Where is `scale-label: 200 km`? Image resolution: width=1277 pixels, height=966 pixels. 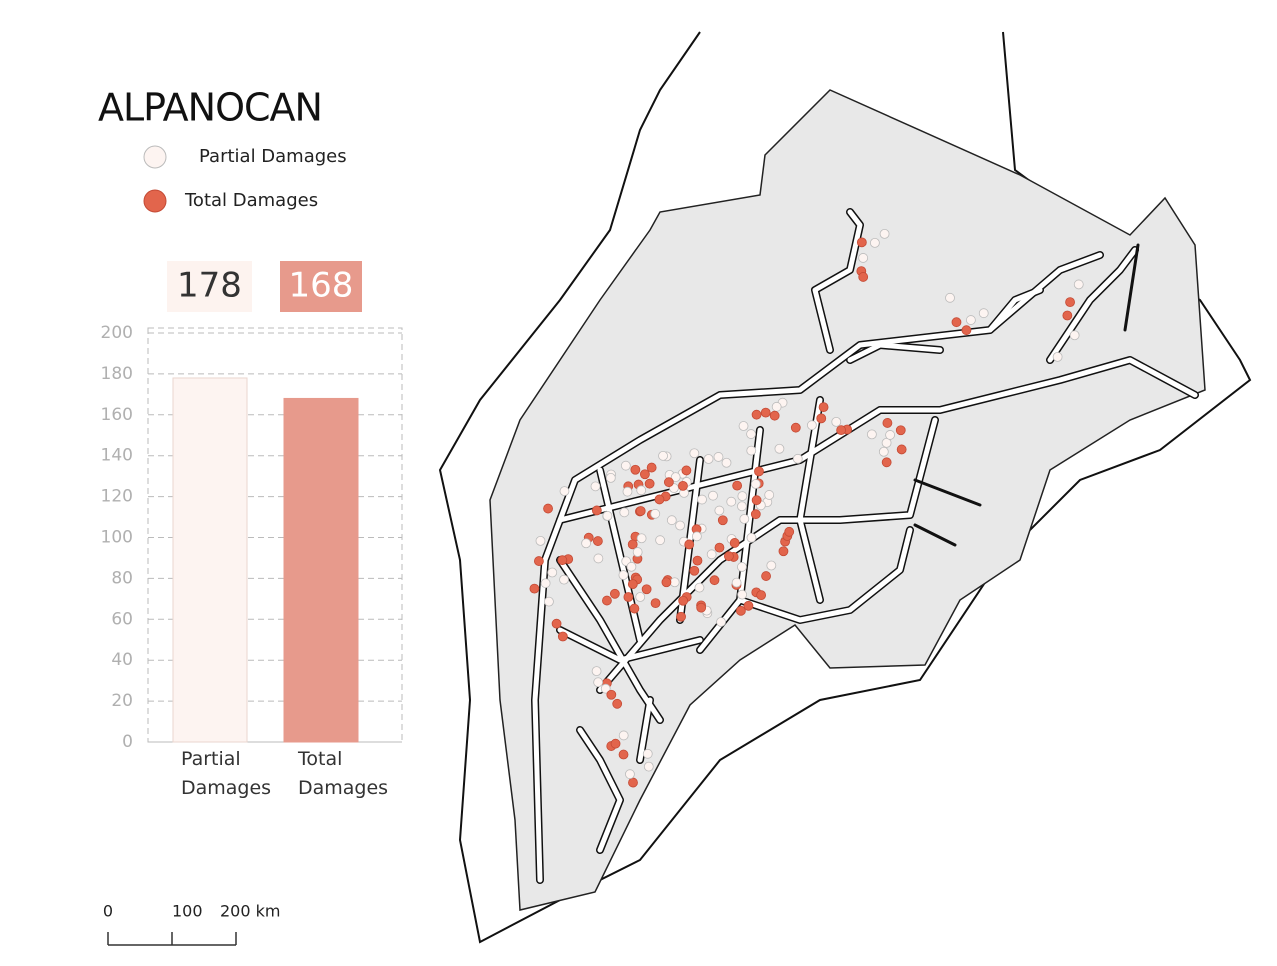 scale-label: 200 km is located at coordinates (250, 911).